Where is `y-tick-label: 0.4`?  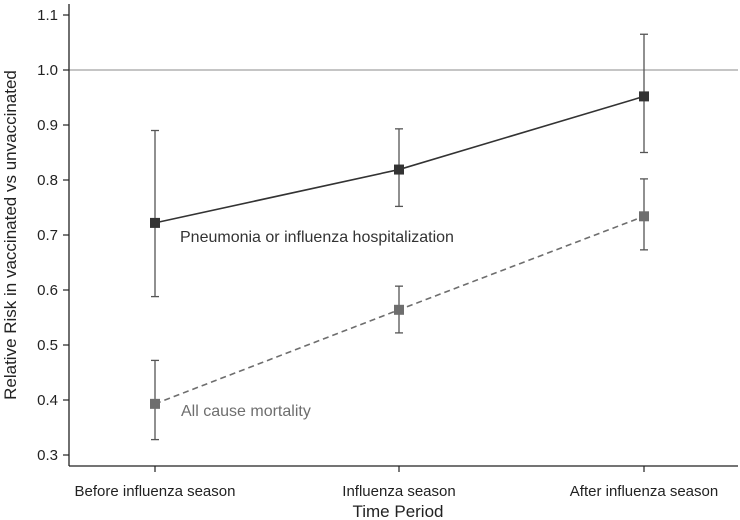
y-tick-label: 0.4 is located at coordinates (47, 400).